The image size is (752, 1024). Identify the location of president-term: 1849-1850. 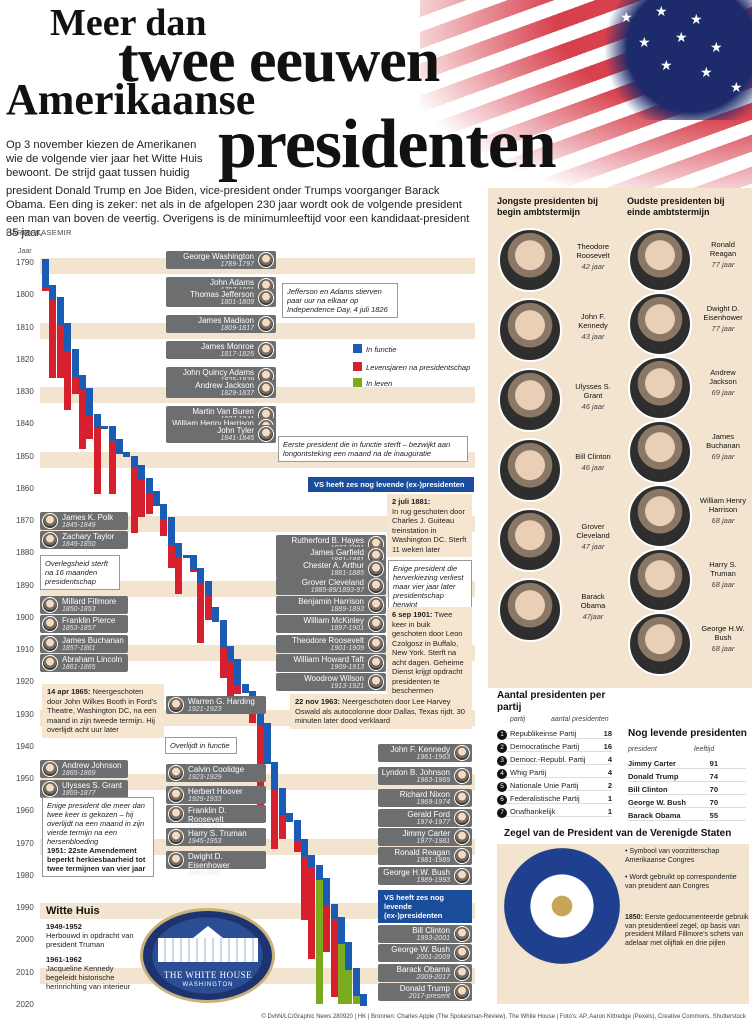
(79, 545).